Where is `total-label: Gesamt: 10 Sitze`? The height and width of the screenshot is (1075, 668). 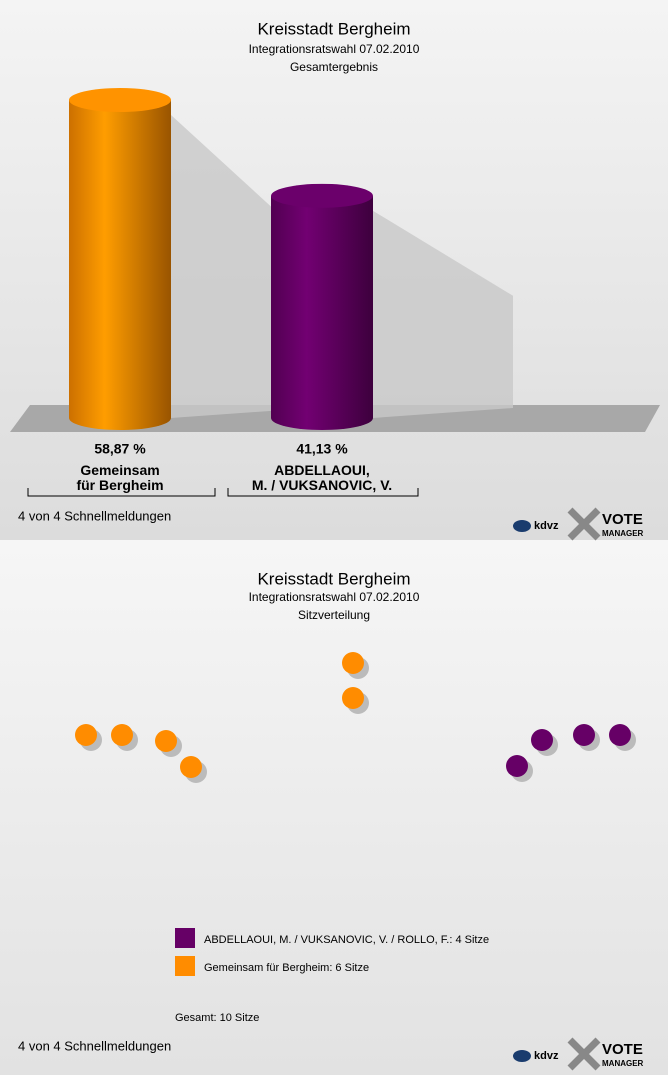 total-label: Gesamt: 10 Sitze is located at coordinates (217, 1018).